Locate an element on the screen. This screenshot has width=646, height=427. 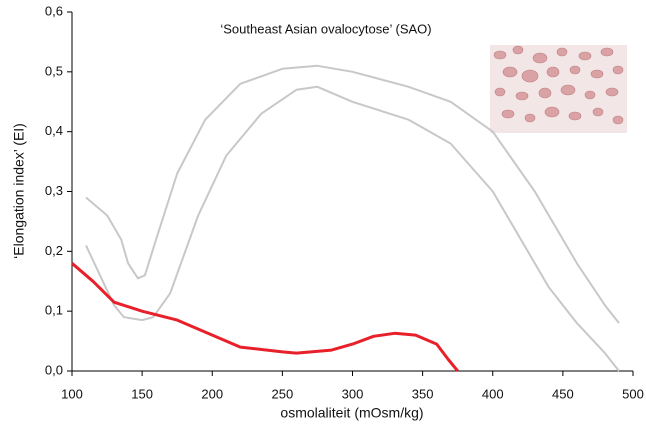
y-tick-label: 0,2 is located at coordinates (54, 250).